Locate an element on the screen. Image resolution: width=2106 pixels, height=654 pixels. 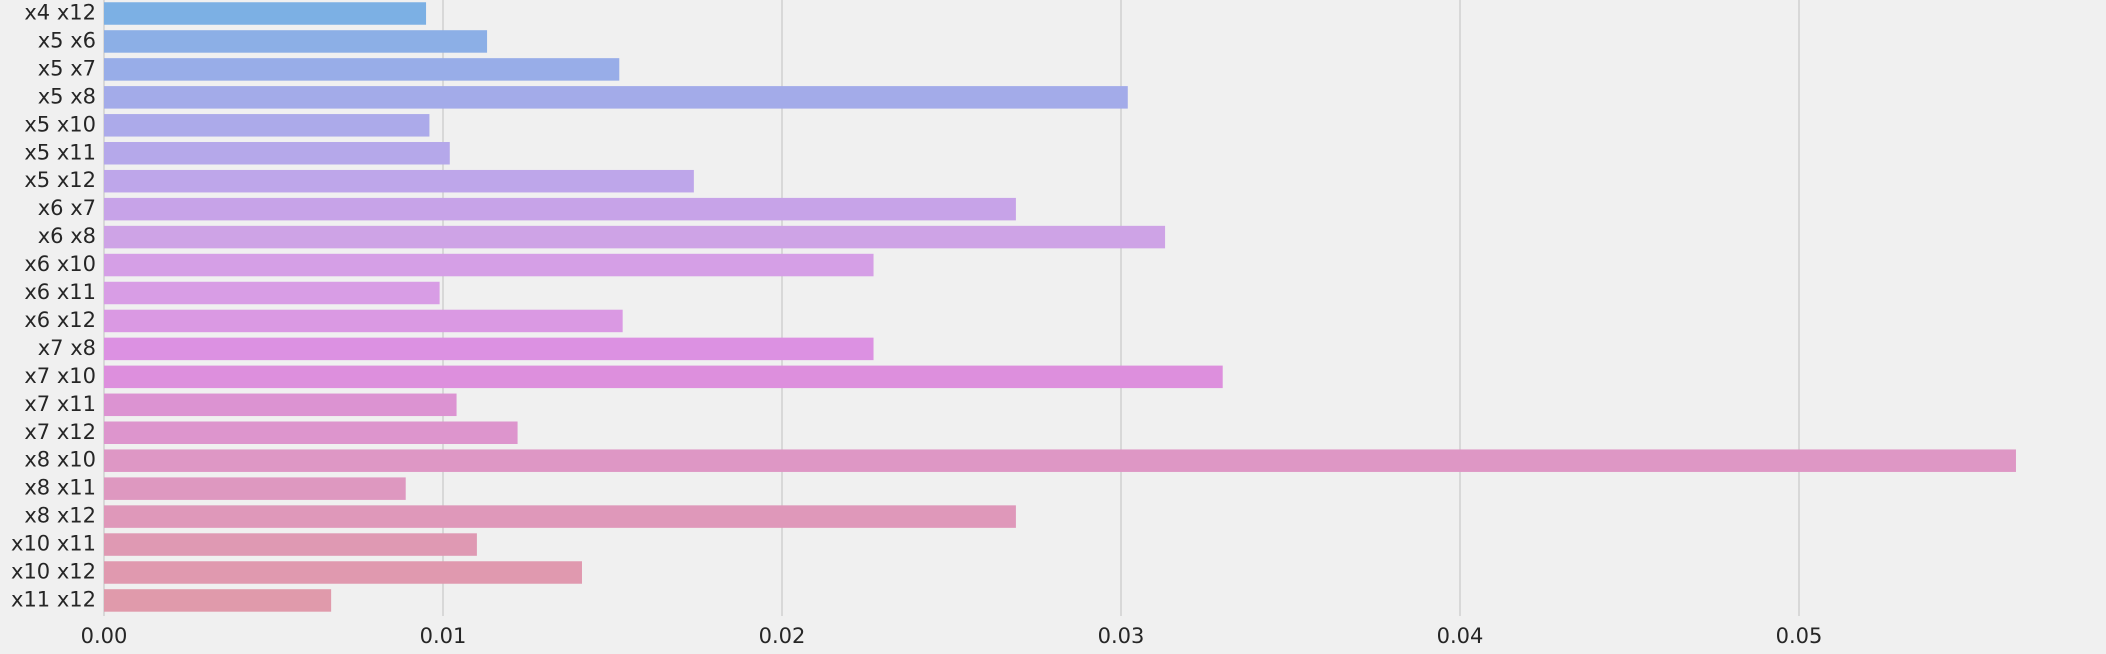
y-tick-label: x4 x12 is located at coordinates (60, 13).